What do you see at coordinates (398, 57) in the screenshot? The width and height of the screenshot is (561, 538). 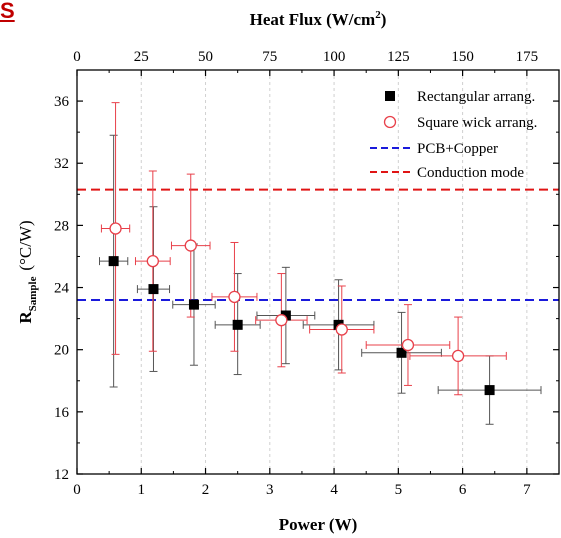 I see `tick-label-top: 125` at bounding box center [398, 57].